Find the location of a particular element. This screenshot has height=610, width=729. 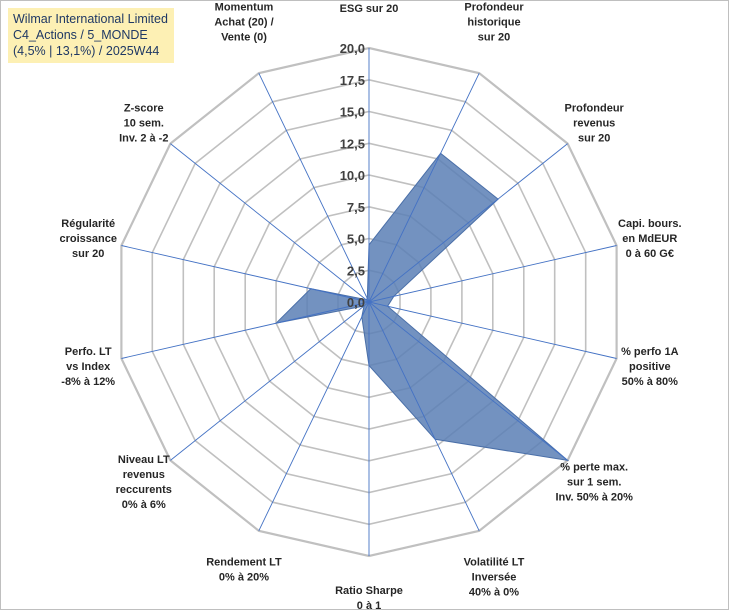

axis-label-line: Niveau LT is located at coordinates (144, 460).